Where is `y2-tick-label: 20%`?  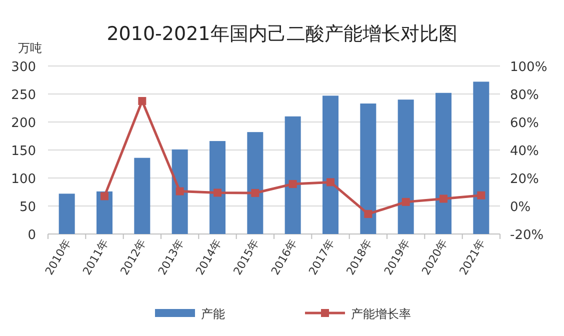 y2-tick-label: 20% is located at coordinates (524, 179).